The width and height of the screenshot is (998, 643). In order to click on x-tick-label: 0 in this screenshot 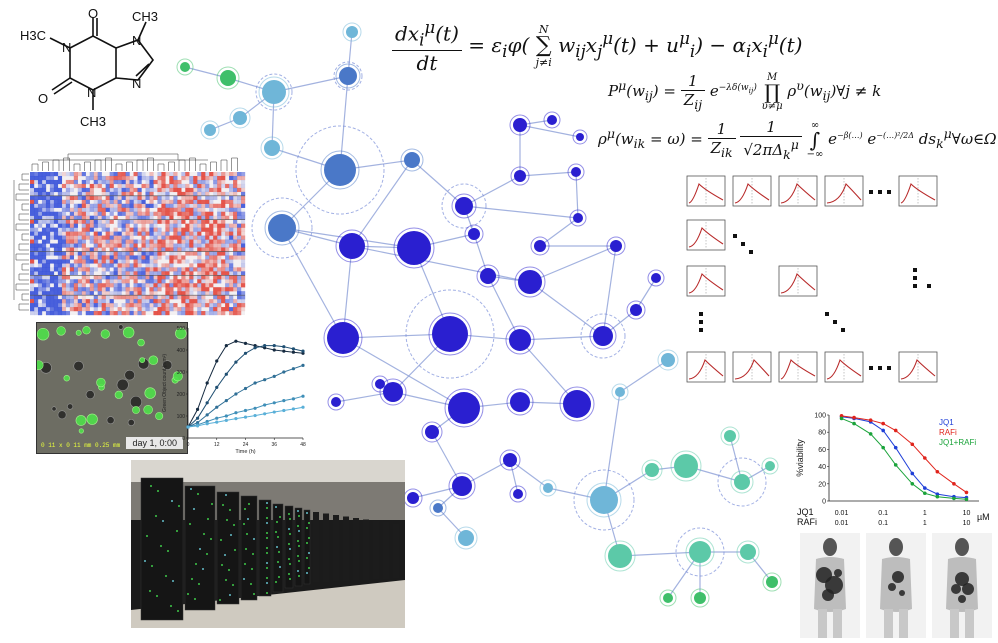, I will do `click(188, 445)`.